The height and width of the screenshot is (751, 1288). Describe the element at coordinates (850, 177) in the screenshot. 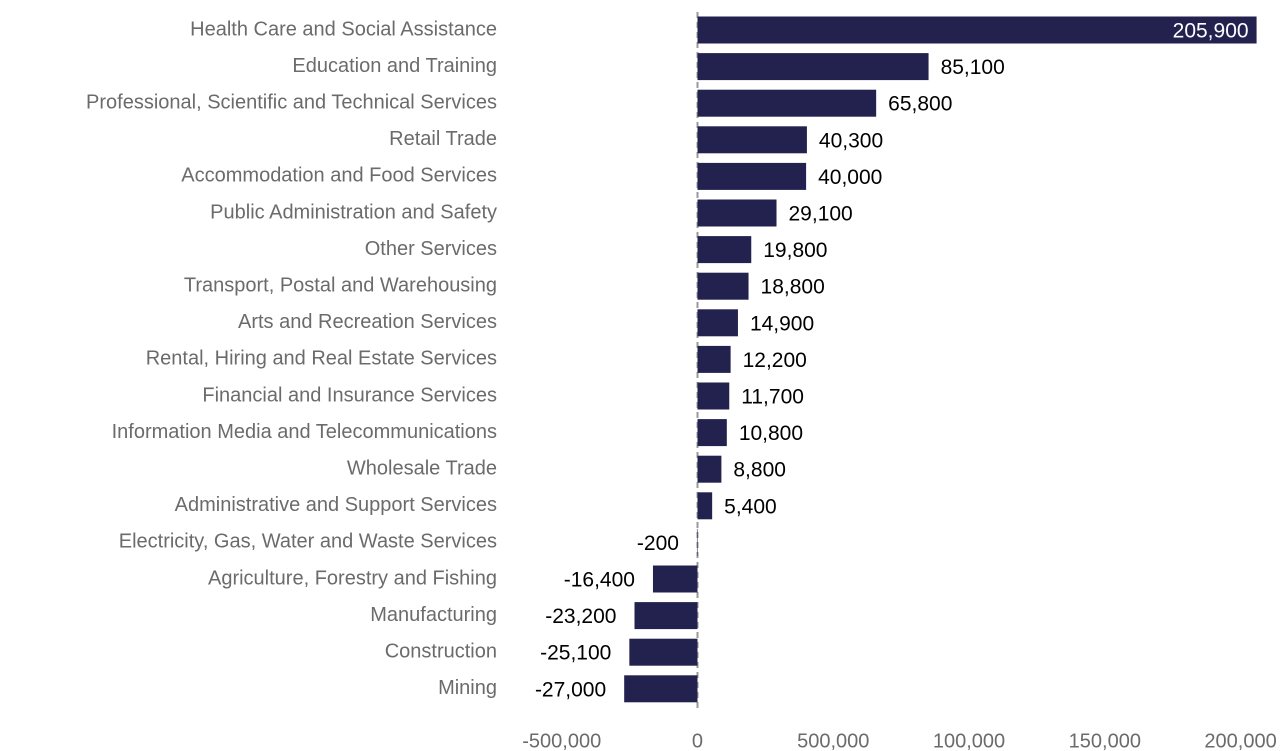

I see `value-label: 40,000` at that location.